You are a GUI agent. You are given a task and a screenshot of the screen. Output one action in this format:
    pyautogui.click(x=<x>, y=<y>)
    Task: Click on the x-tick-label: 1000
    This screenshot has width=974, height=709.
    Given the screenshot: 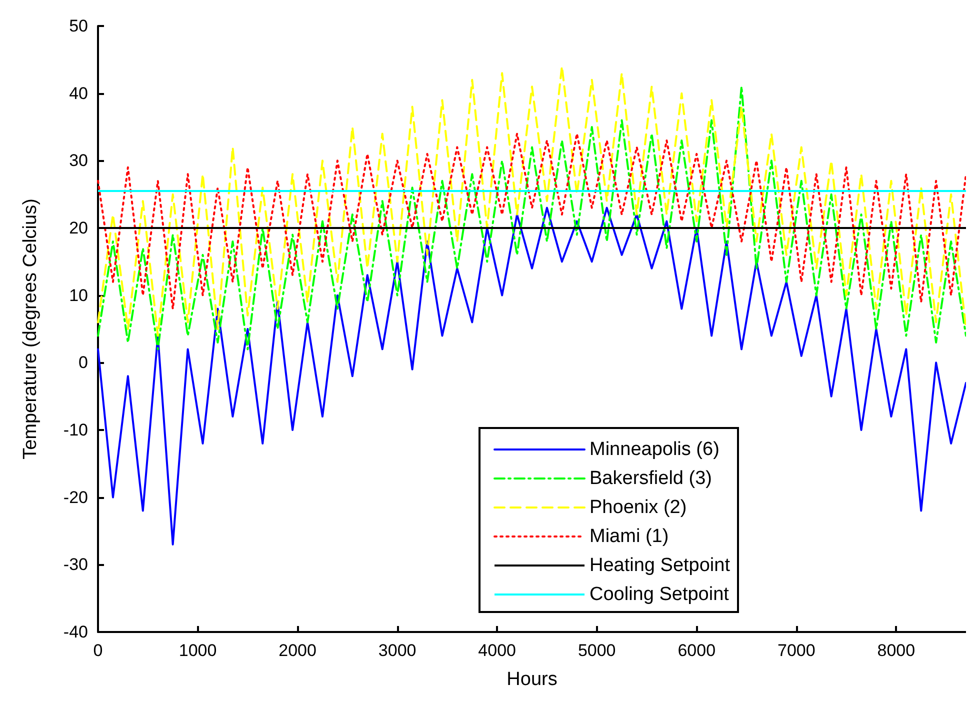 What is the action you would take?
    pyautogui.click(x=197, y=650)
    